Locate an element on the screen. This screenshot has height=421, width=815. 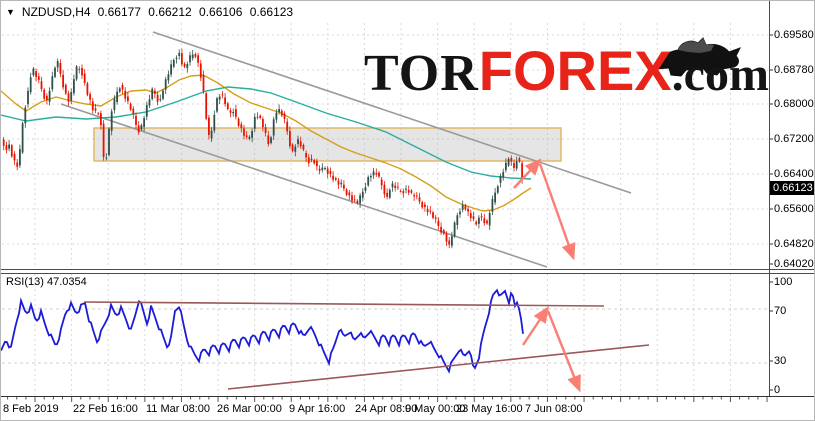
rsi-trendline-lower is located at coordinates (438, 367).